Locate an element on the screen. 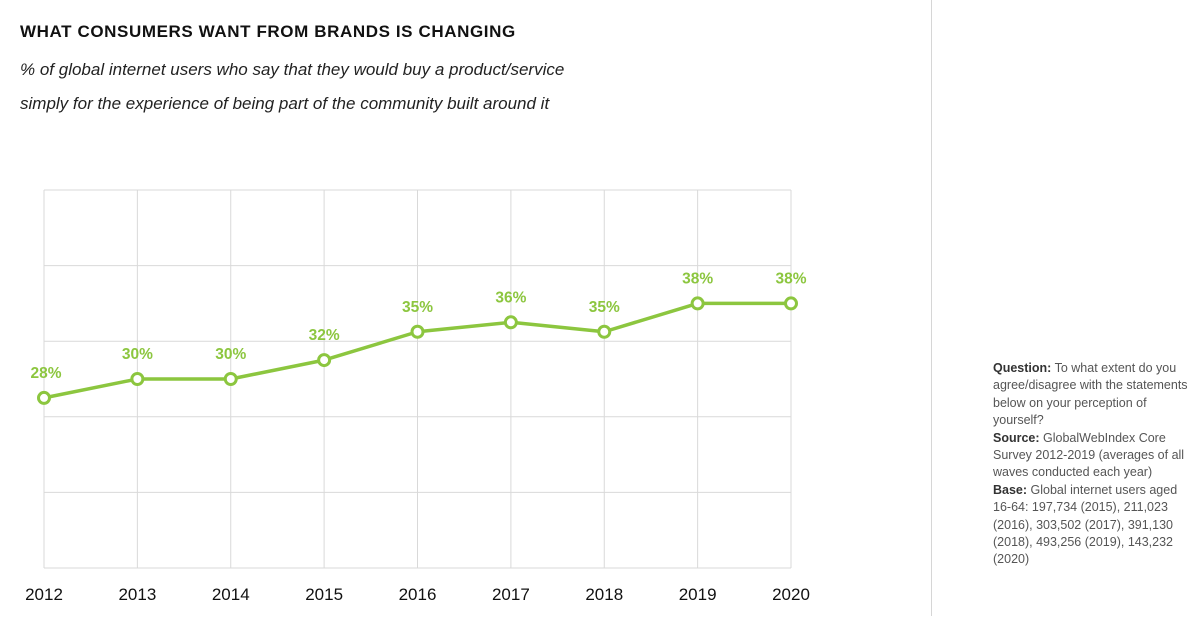 The width and height of the screenshot is (1200, 634). x-tick-label-2013: 2013 is located at coordinates (137, 594).